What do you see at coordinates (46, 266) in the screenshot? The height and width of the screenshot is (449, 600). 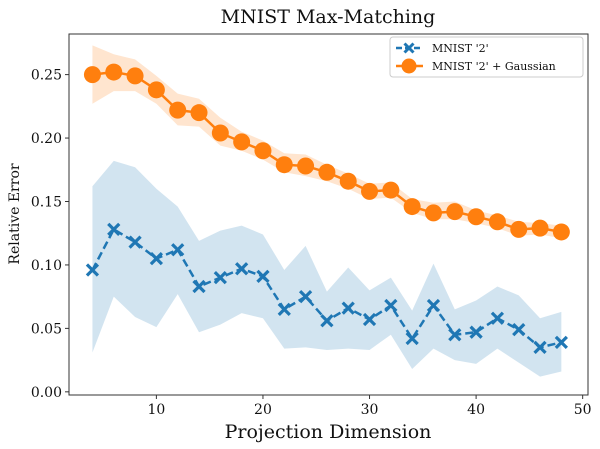 I see `y-tick-label: 0.10` at bounding box center [46, 266].